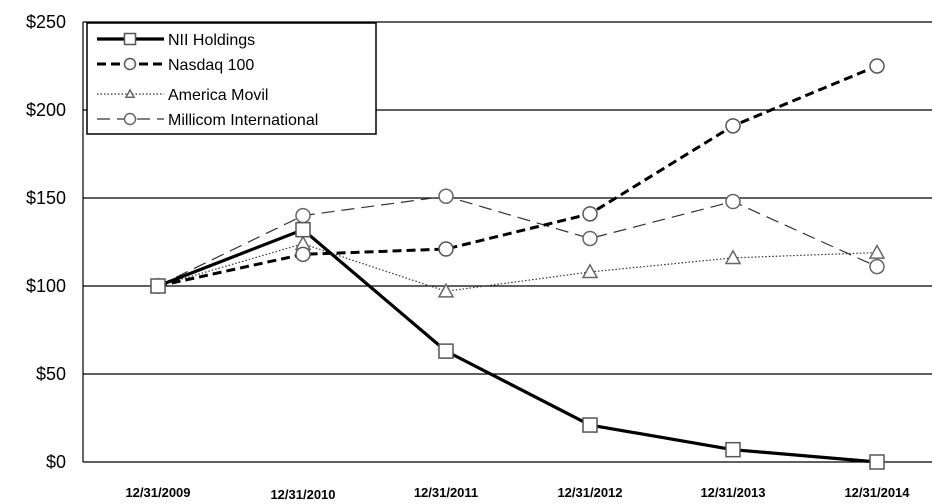 The height and width of the screenshot is (504, 934). Describe the element at coordinates (46, 198) in the screenshot. I see `y-tick-label: $150` at that location.